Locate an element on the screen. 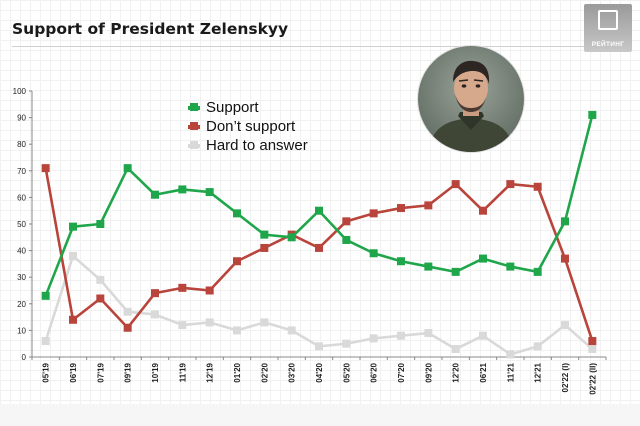  x-tick-label: 05'19 is located at coordinates (46, 372).